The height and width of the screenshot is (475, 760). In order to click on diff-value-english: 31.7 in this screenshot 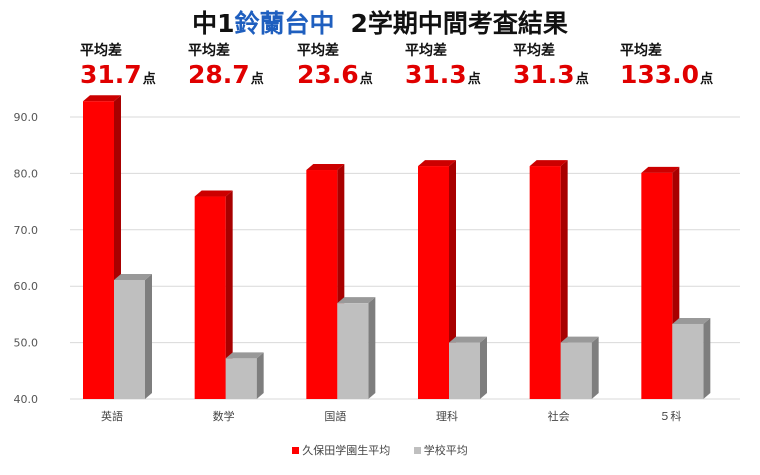, I will do `click(111, 74)`.